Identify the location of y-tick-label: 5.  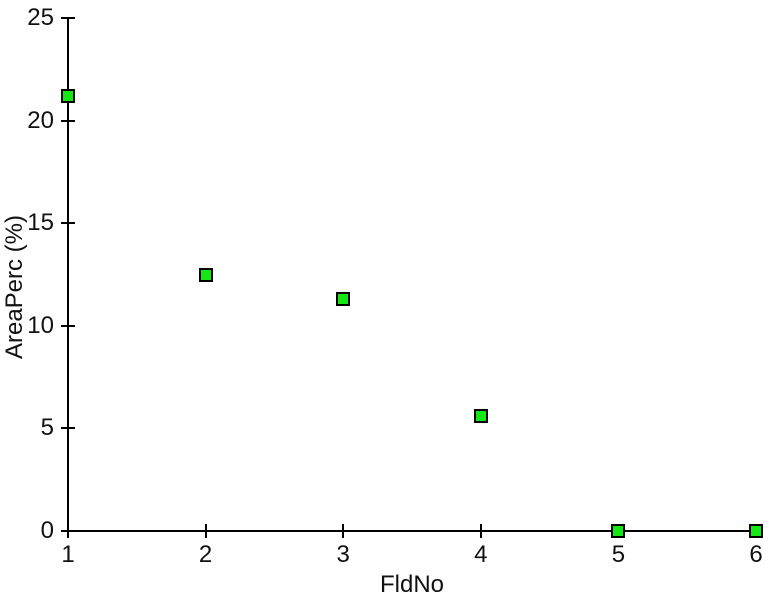
(47, 428).